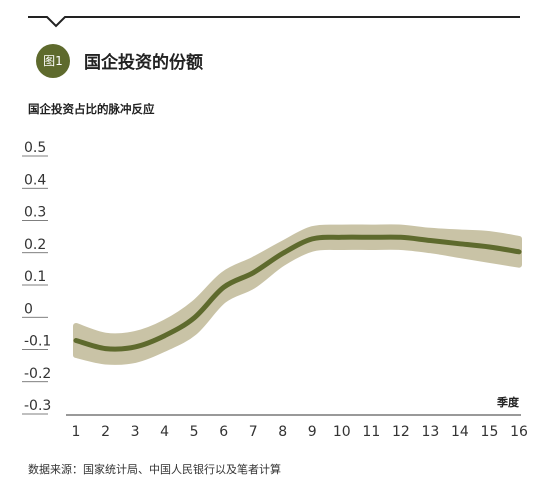 The image size is (541, 486). I want to click on y-tick-label: 0.1, so click(35, 277).